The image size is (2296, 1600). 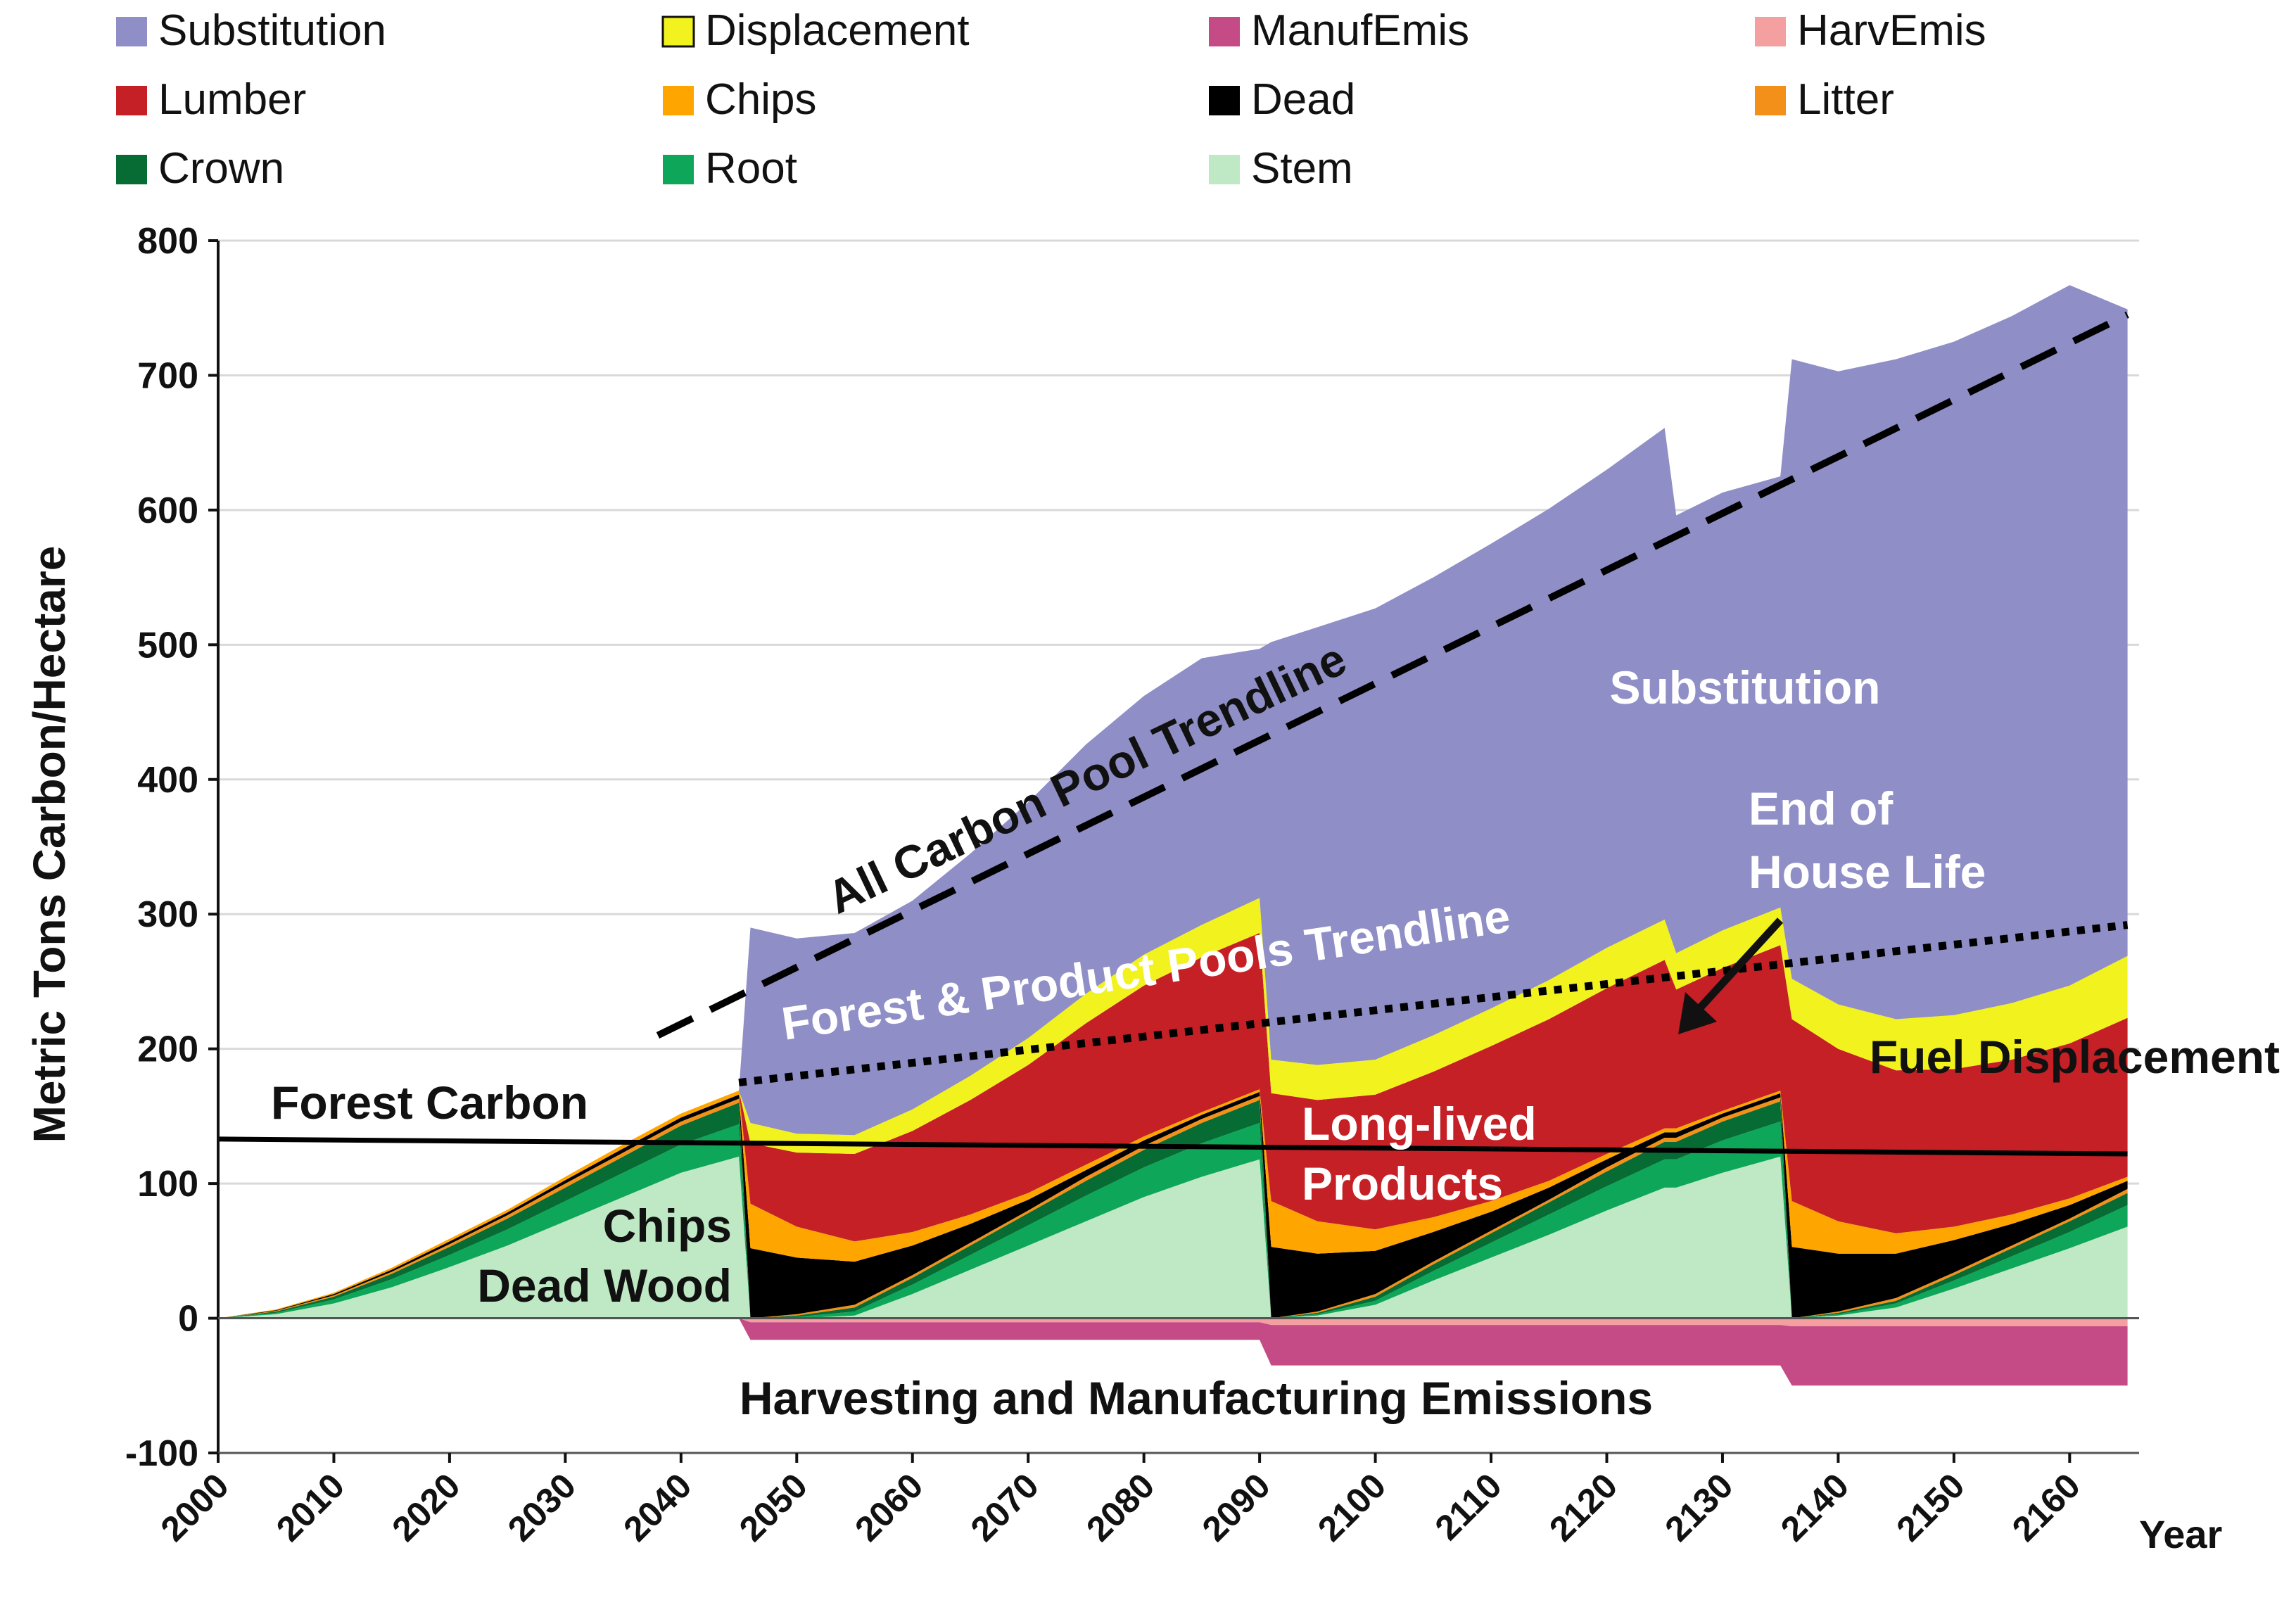 I want to click on x-tick-label: 2080, so click(x=1120, y=1507).